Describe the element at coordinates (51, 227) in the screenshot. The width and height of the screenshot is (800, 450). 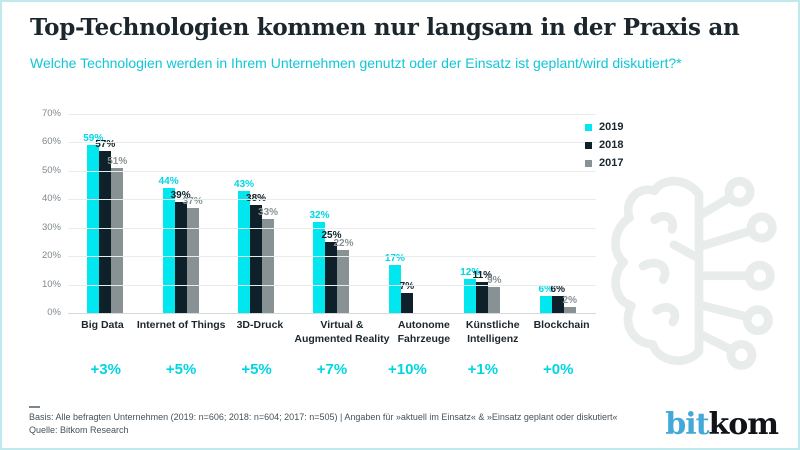
I see `y-axis-tick-label: 30%` at that location.